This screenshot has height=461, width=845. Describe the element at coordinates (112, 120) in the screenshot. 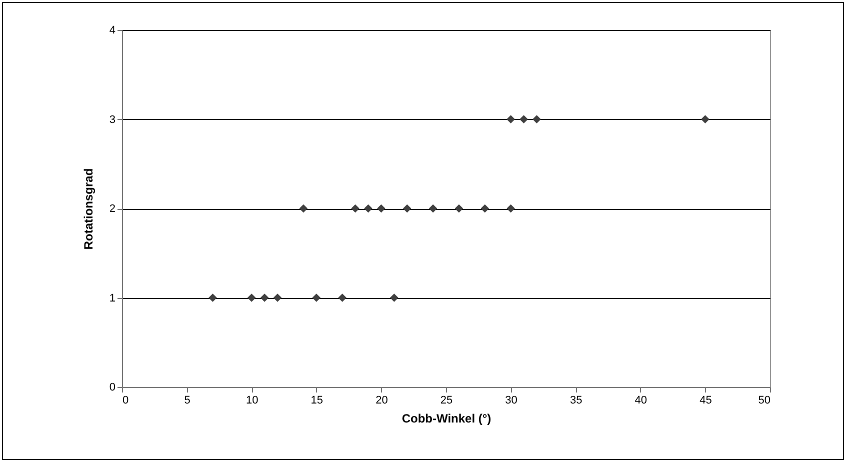

I see `y-tick-label: 3` at that location.